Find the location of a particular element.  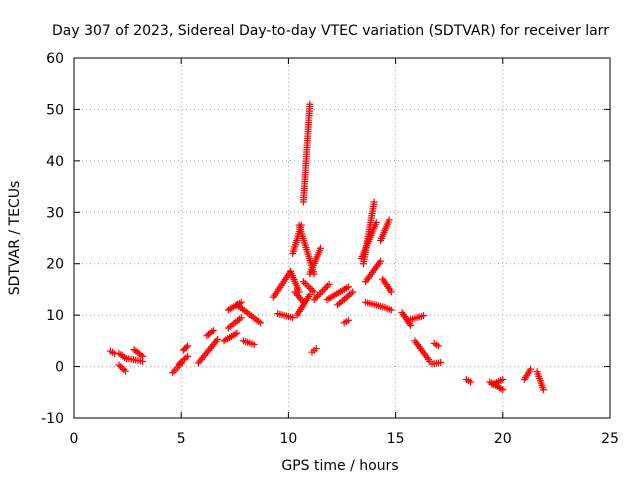

x-tick-label: 15 is located at coordinates (396, 439).